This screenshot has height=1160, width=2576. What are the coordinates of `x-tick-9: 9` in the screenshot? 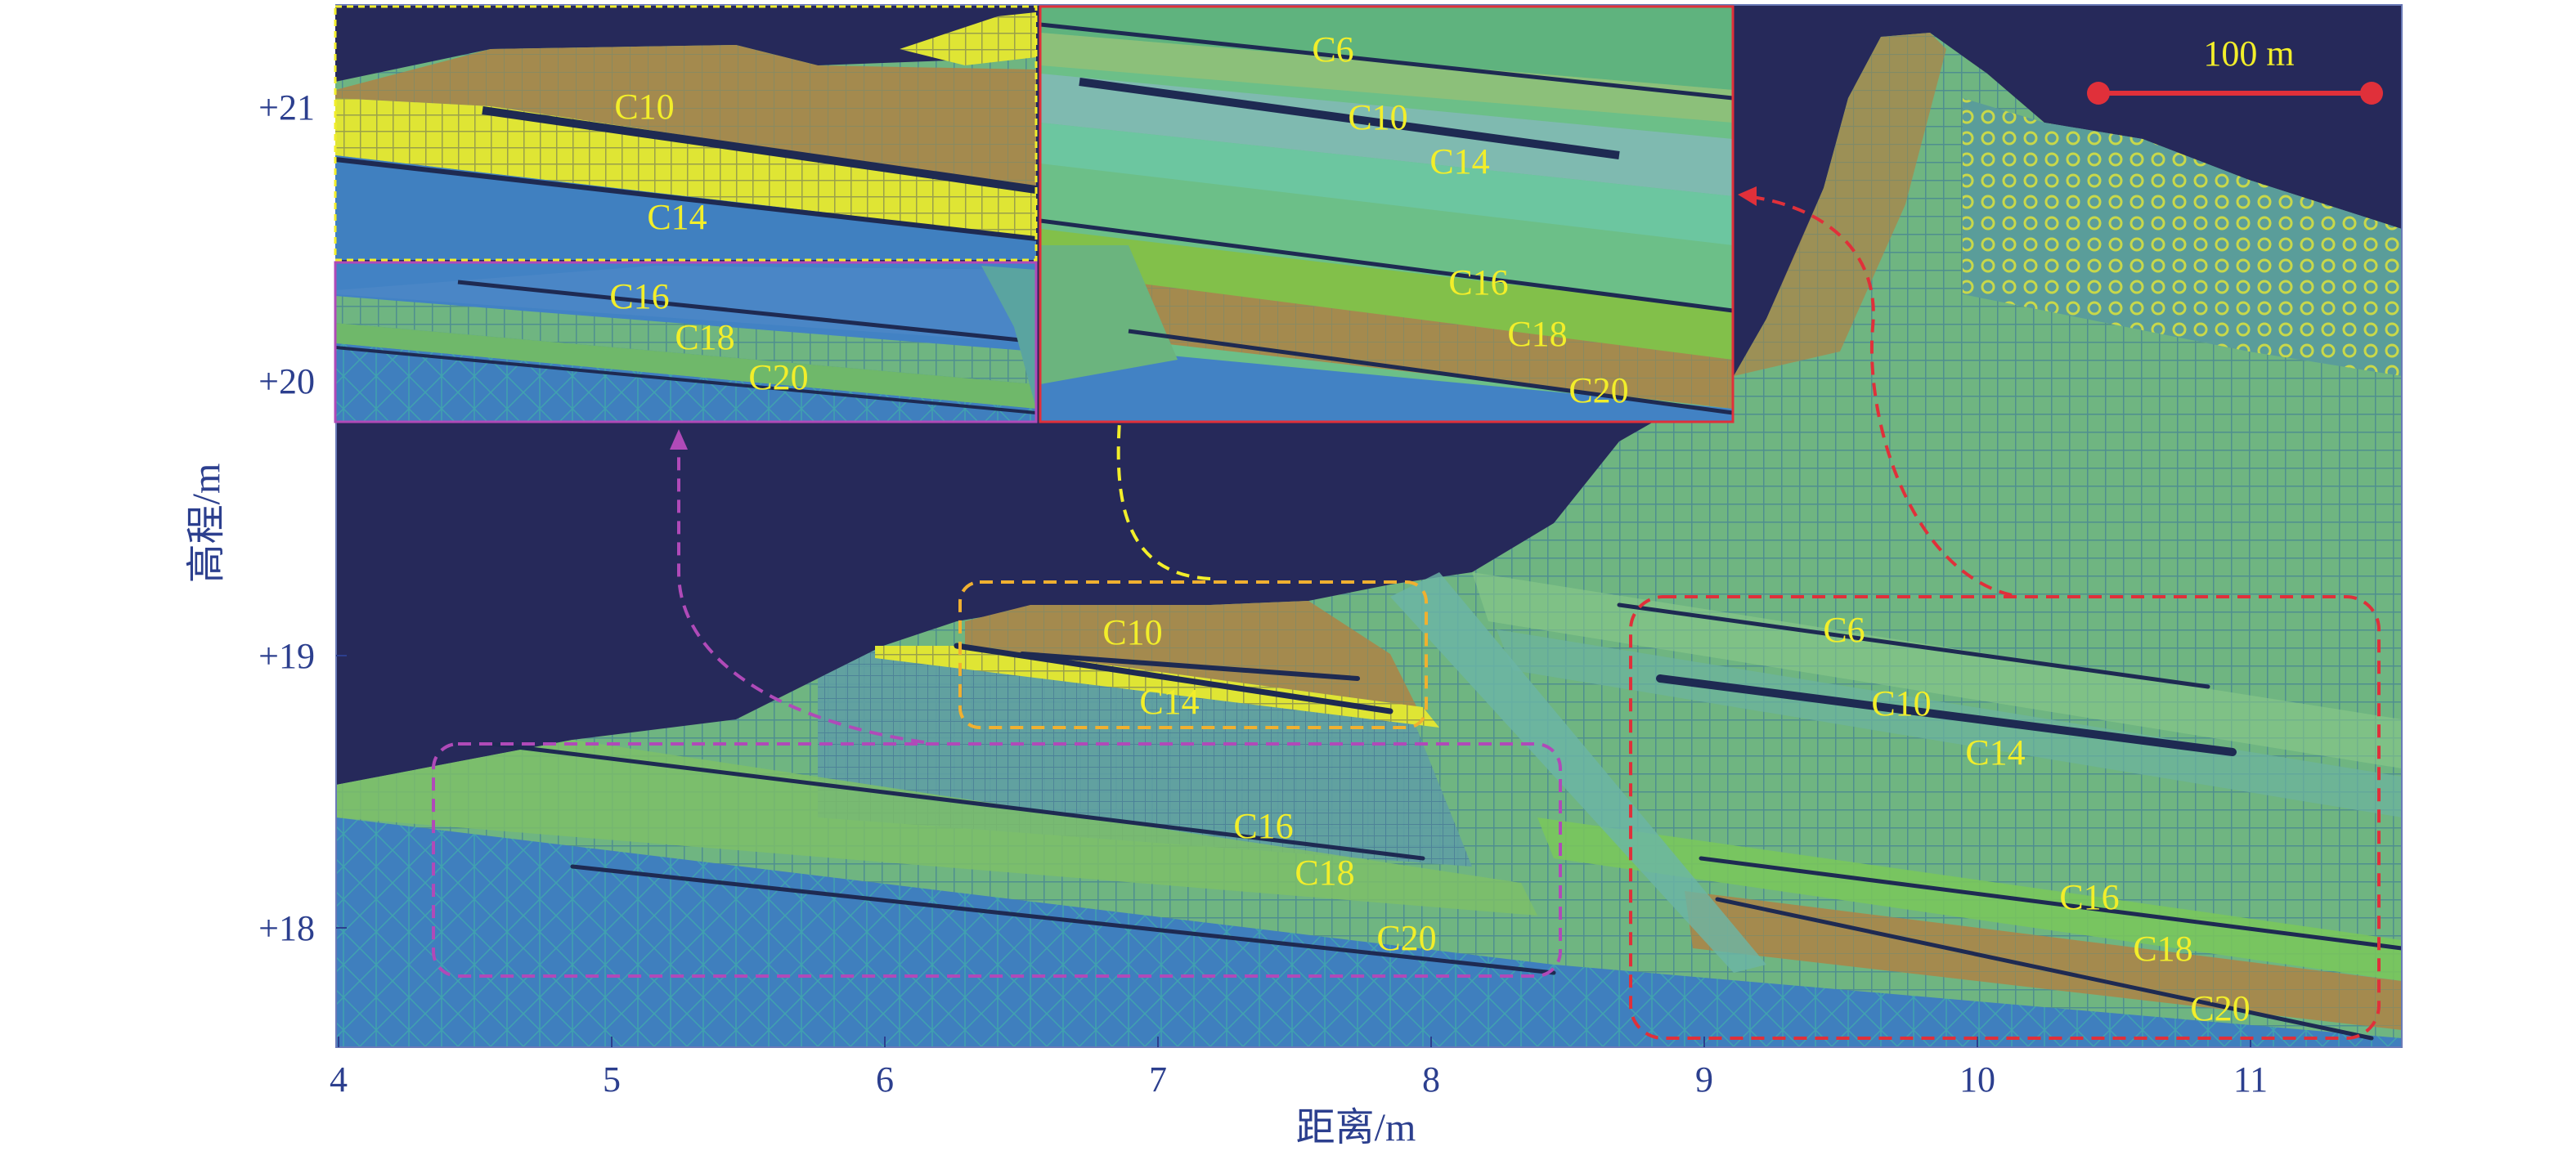 It's located at (1704, 1079).